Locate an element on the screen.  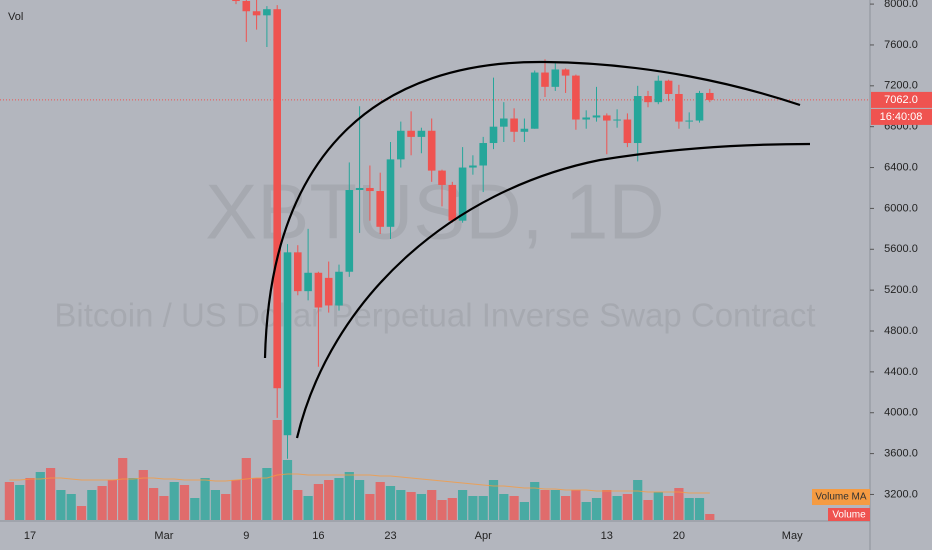
x-tick-label: 13 is located at coordinates (607, 536).